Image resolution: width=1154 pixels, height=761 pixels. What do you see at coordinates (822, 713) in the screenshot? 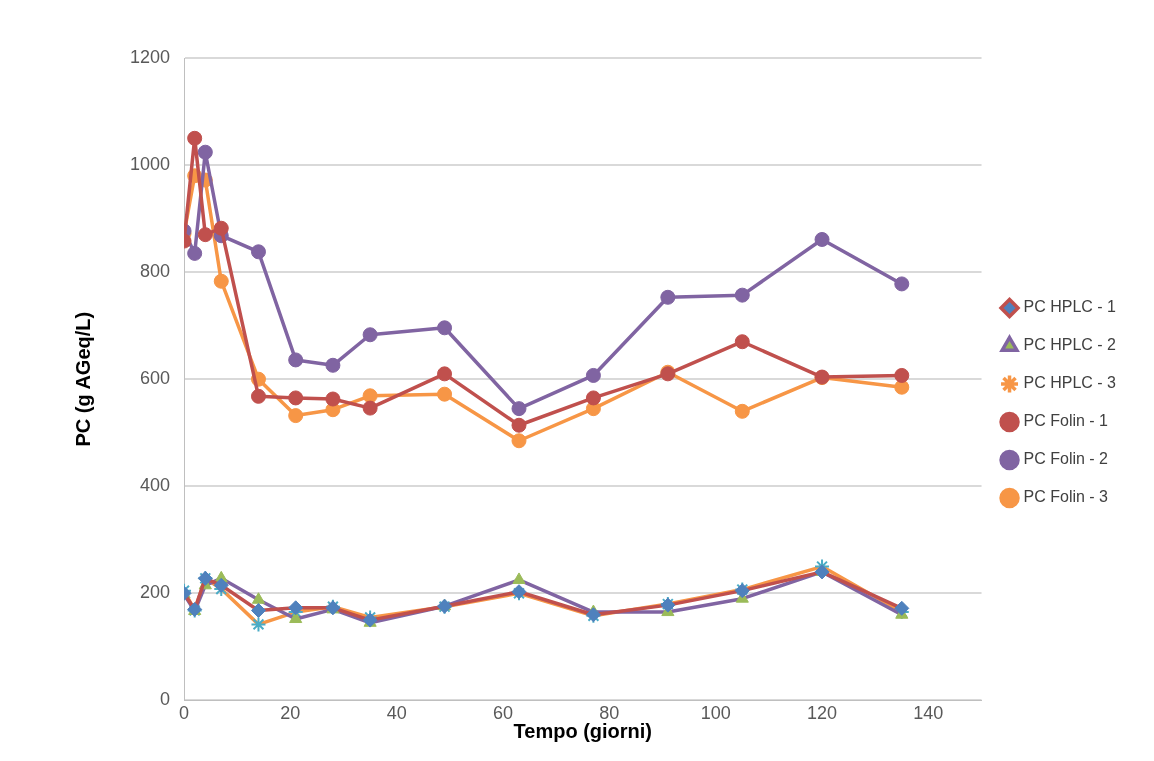
I see `x-tick-label: 120` at bounding box center [822, 713].